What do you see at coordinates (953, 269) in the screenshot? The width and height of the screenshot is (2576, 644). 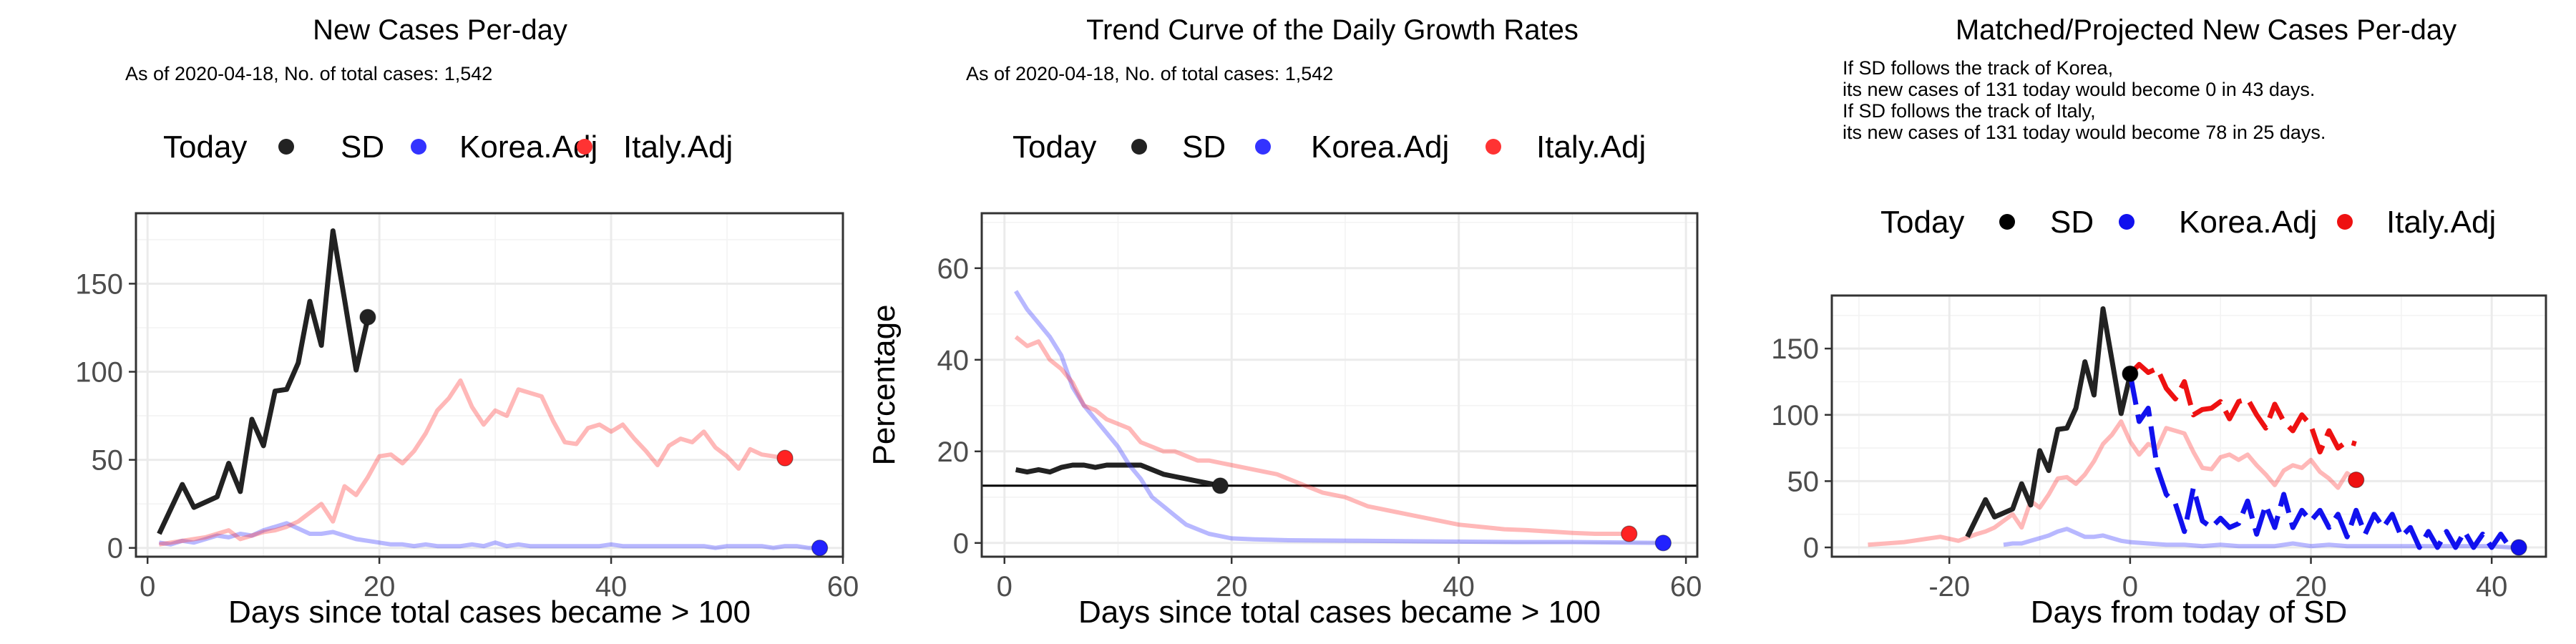 I see `y-tick-label: 60` at bounding box center [953, 269].